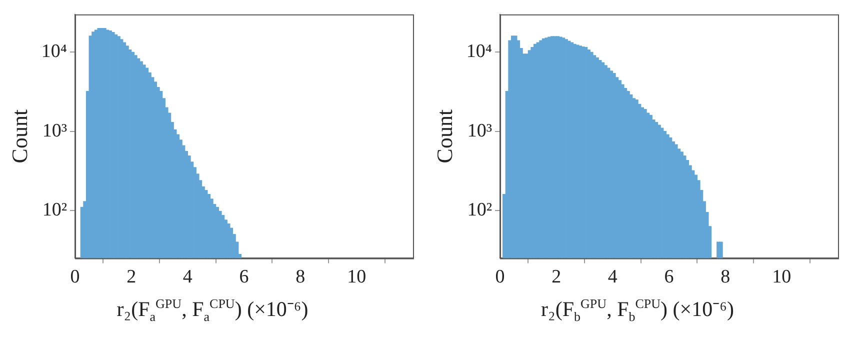  Describe the element at coordinates (637, 310) in the screenshot. I see `x-axis-title: r₂(F$_{b}$$^{GPU}$, F$_{b}$$^{CPU}$) (×10⁻⁶)` at that location.